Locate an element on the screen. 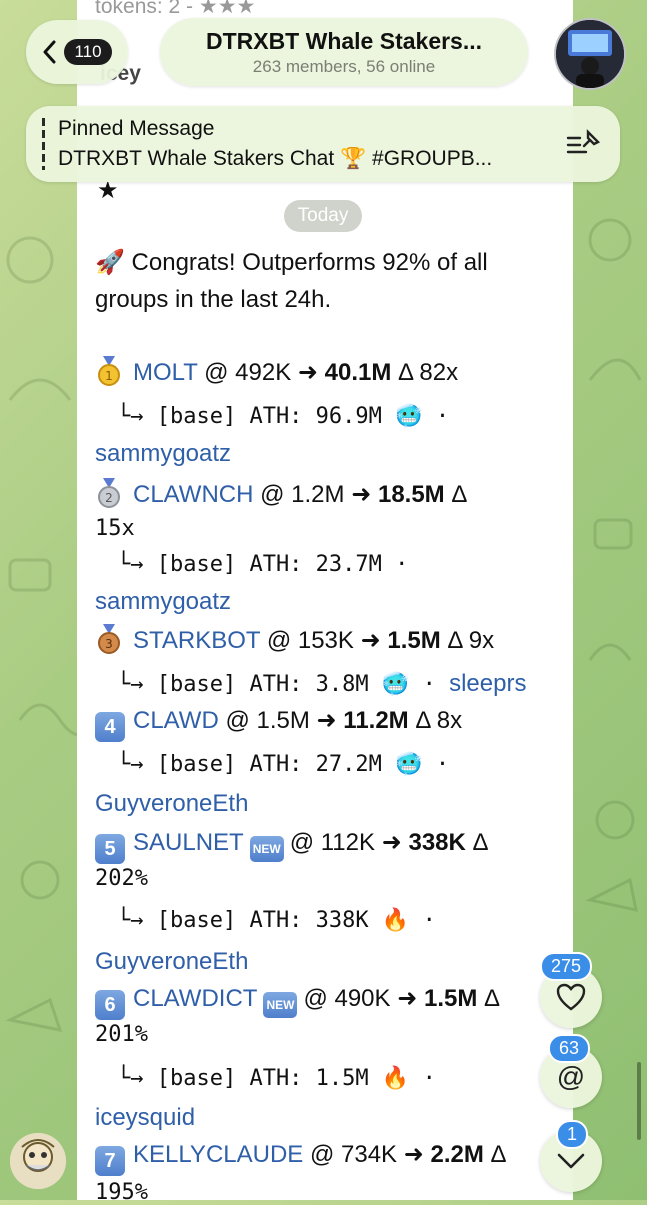  entry-7: 7 KELLYCLAUDE @ 734K ➜ 2.2M Δ is located at coordinates (301, 1158).